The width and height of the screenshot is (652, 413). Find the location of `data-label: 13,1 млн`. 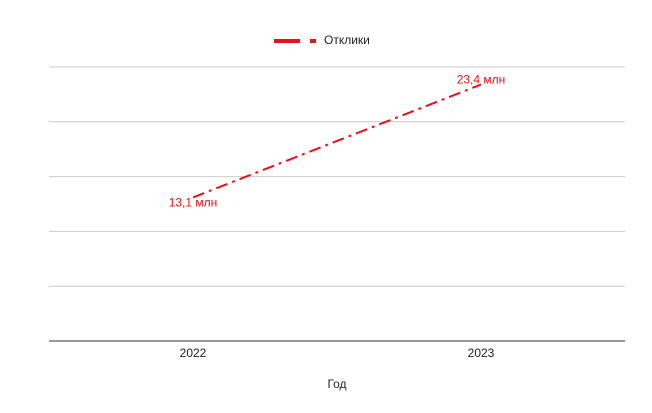

data-label: 13,1 млн is located at coordinates (193, 203).